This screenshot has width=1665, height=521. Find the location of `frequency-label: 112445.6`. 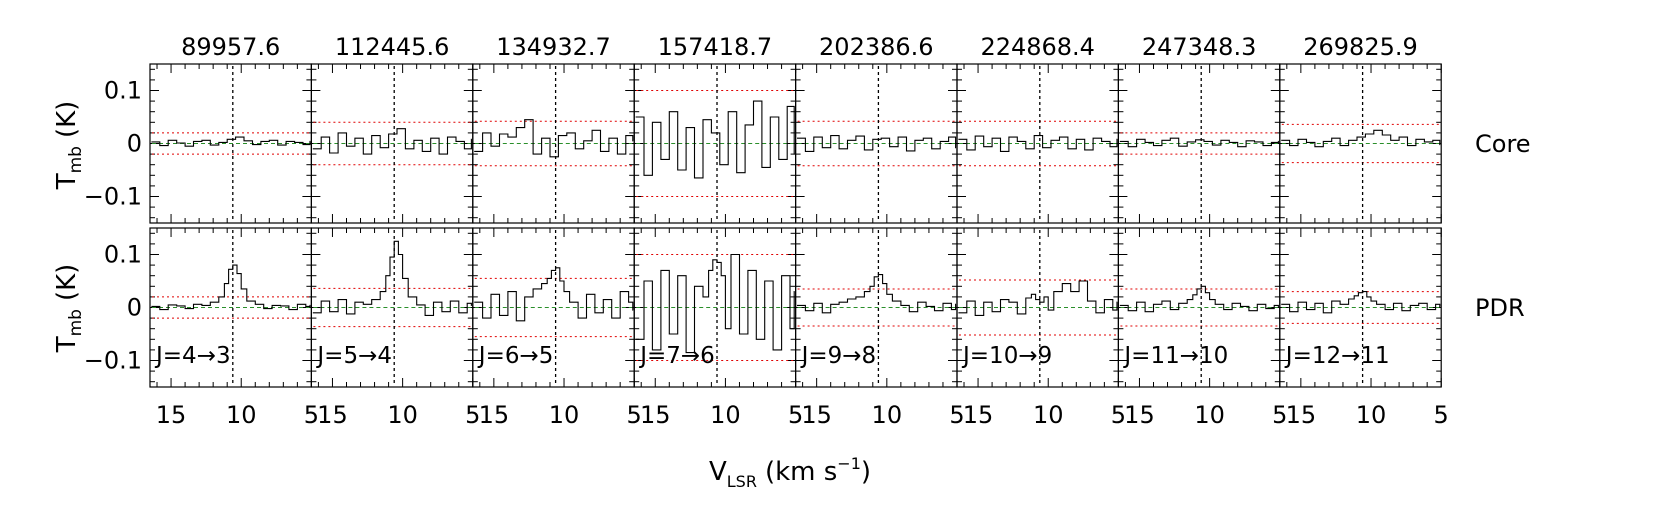

frequency-label: 112445.6 is located at coordinates (392, 47).